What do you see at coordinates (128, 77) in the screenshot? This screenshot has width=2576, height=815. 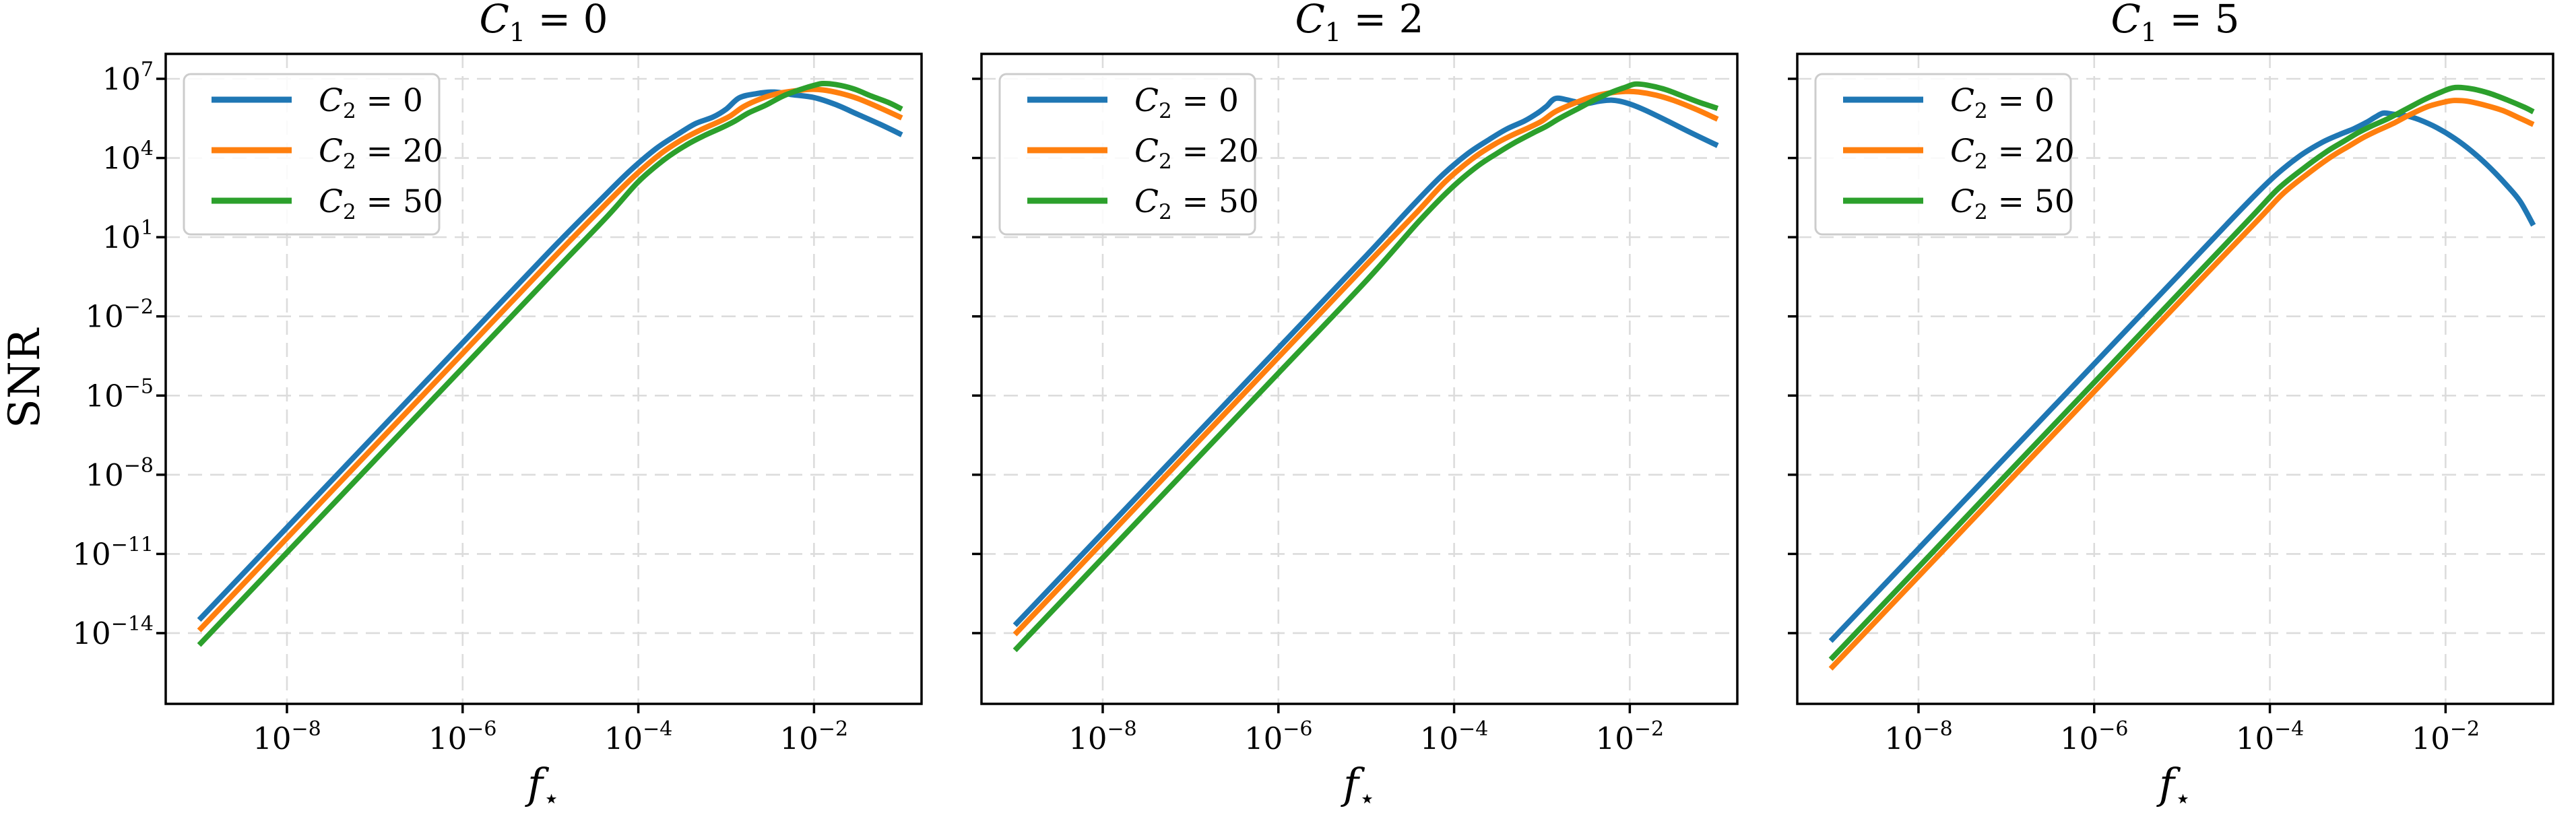 I see `y-tick-label: 10⁷` at bounding box center [128, 77].